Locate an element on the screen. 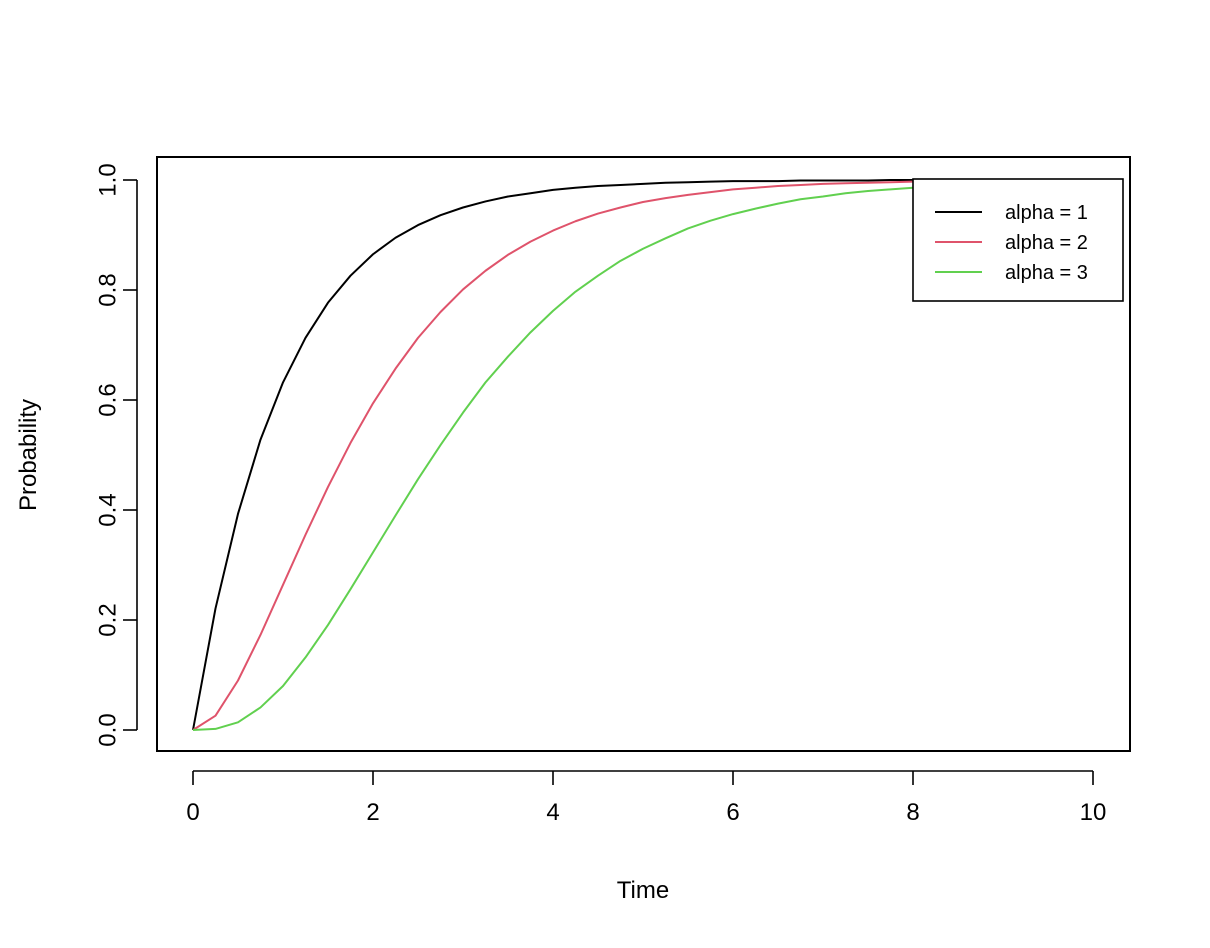  legend-label-alpha-3: alpha = 3 is located at coordinates (1046, 273).